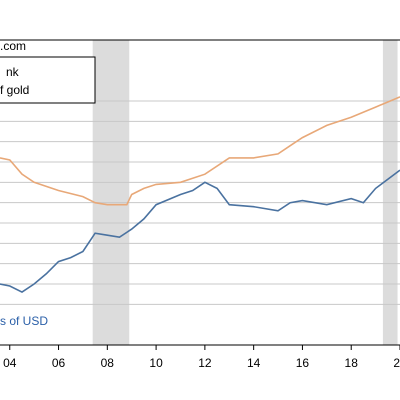 Image resolution: width=400 pixels, height=400 pixels. What do you see at coordinates (13, 46) in the screenshot?
I see `watermark: .com` at bounding box center [13, 46].